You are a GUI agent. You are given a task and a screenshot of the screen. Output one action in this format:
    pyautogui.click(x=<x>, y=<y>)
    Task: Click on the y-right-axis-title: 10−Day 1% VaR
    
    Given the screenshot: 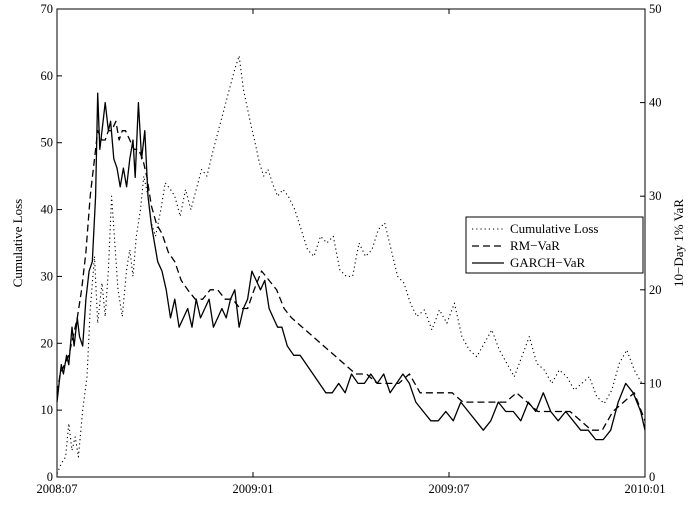 What is the action you would take?
    pyautogui.click(x=678, y=243)
    